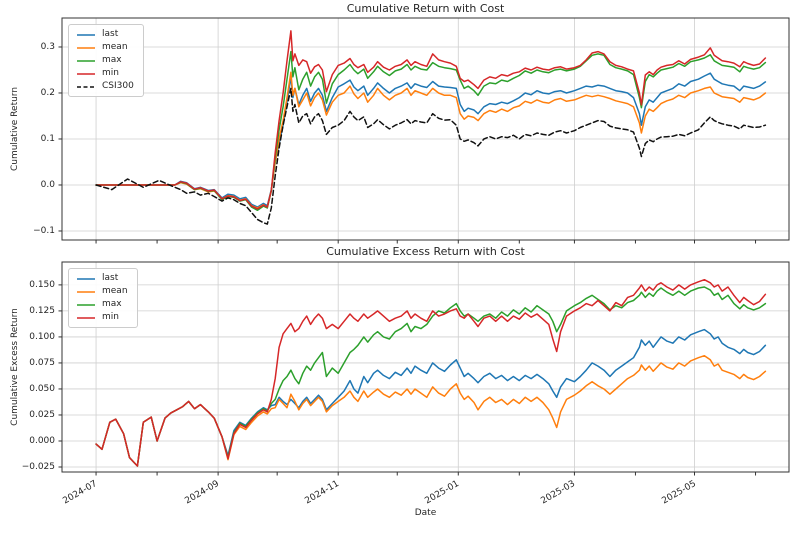  What do you see at coordinates (42, 388) in the screenshot?
I see `y-tick-label: 0.050` at bounding box center [42, 388].